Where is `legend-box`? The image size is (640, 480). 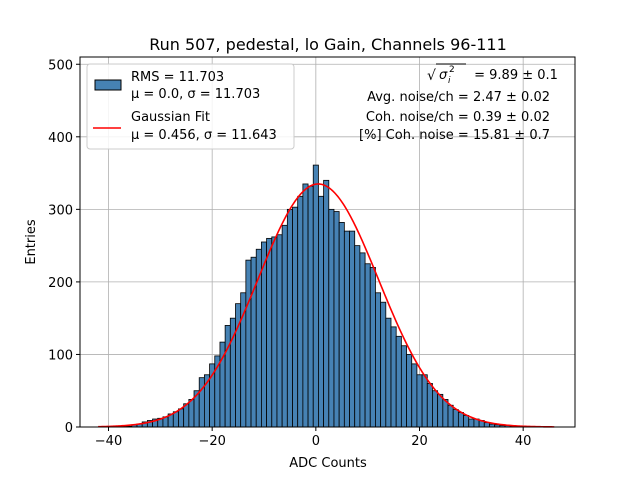 legend-box is located at coordinates (190, 106).